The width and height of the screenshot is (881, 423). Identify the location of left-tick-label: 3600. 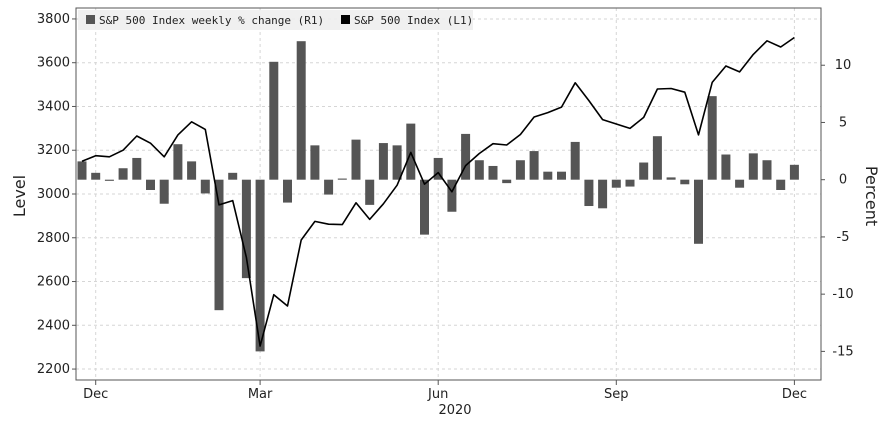
(53, 63).